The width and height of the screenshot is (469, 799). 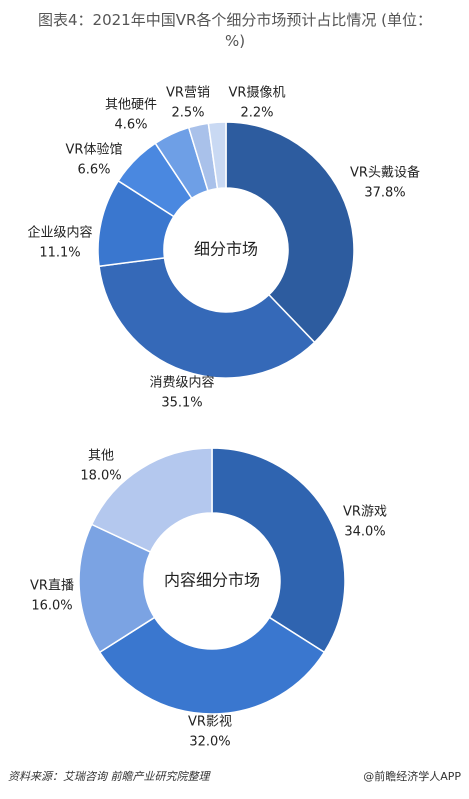 I want to click on value-label: 6.6%, so click(x=93, y=170).